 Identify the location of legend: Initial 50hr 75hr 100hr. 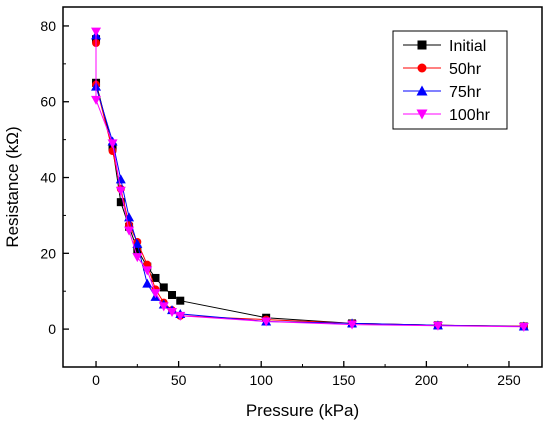
(450, 80).